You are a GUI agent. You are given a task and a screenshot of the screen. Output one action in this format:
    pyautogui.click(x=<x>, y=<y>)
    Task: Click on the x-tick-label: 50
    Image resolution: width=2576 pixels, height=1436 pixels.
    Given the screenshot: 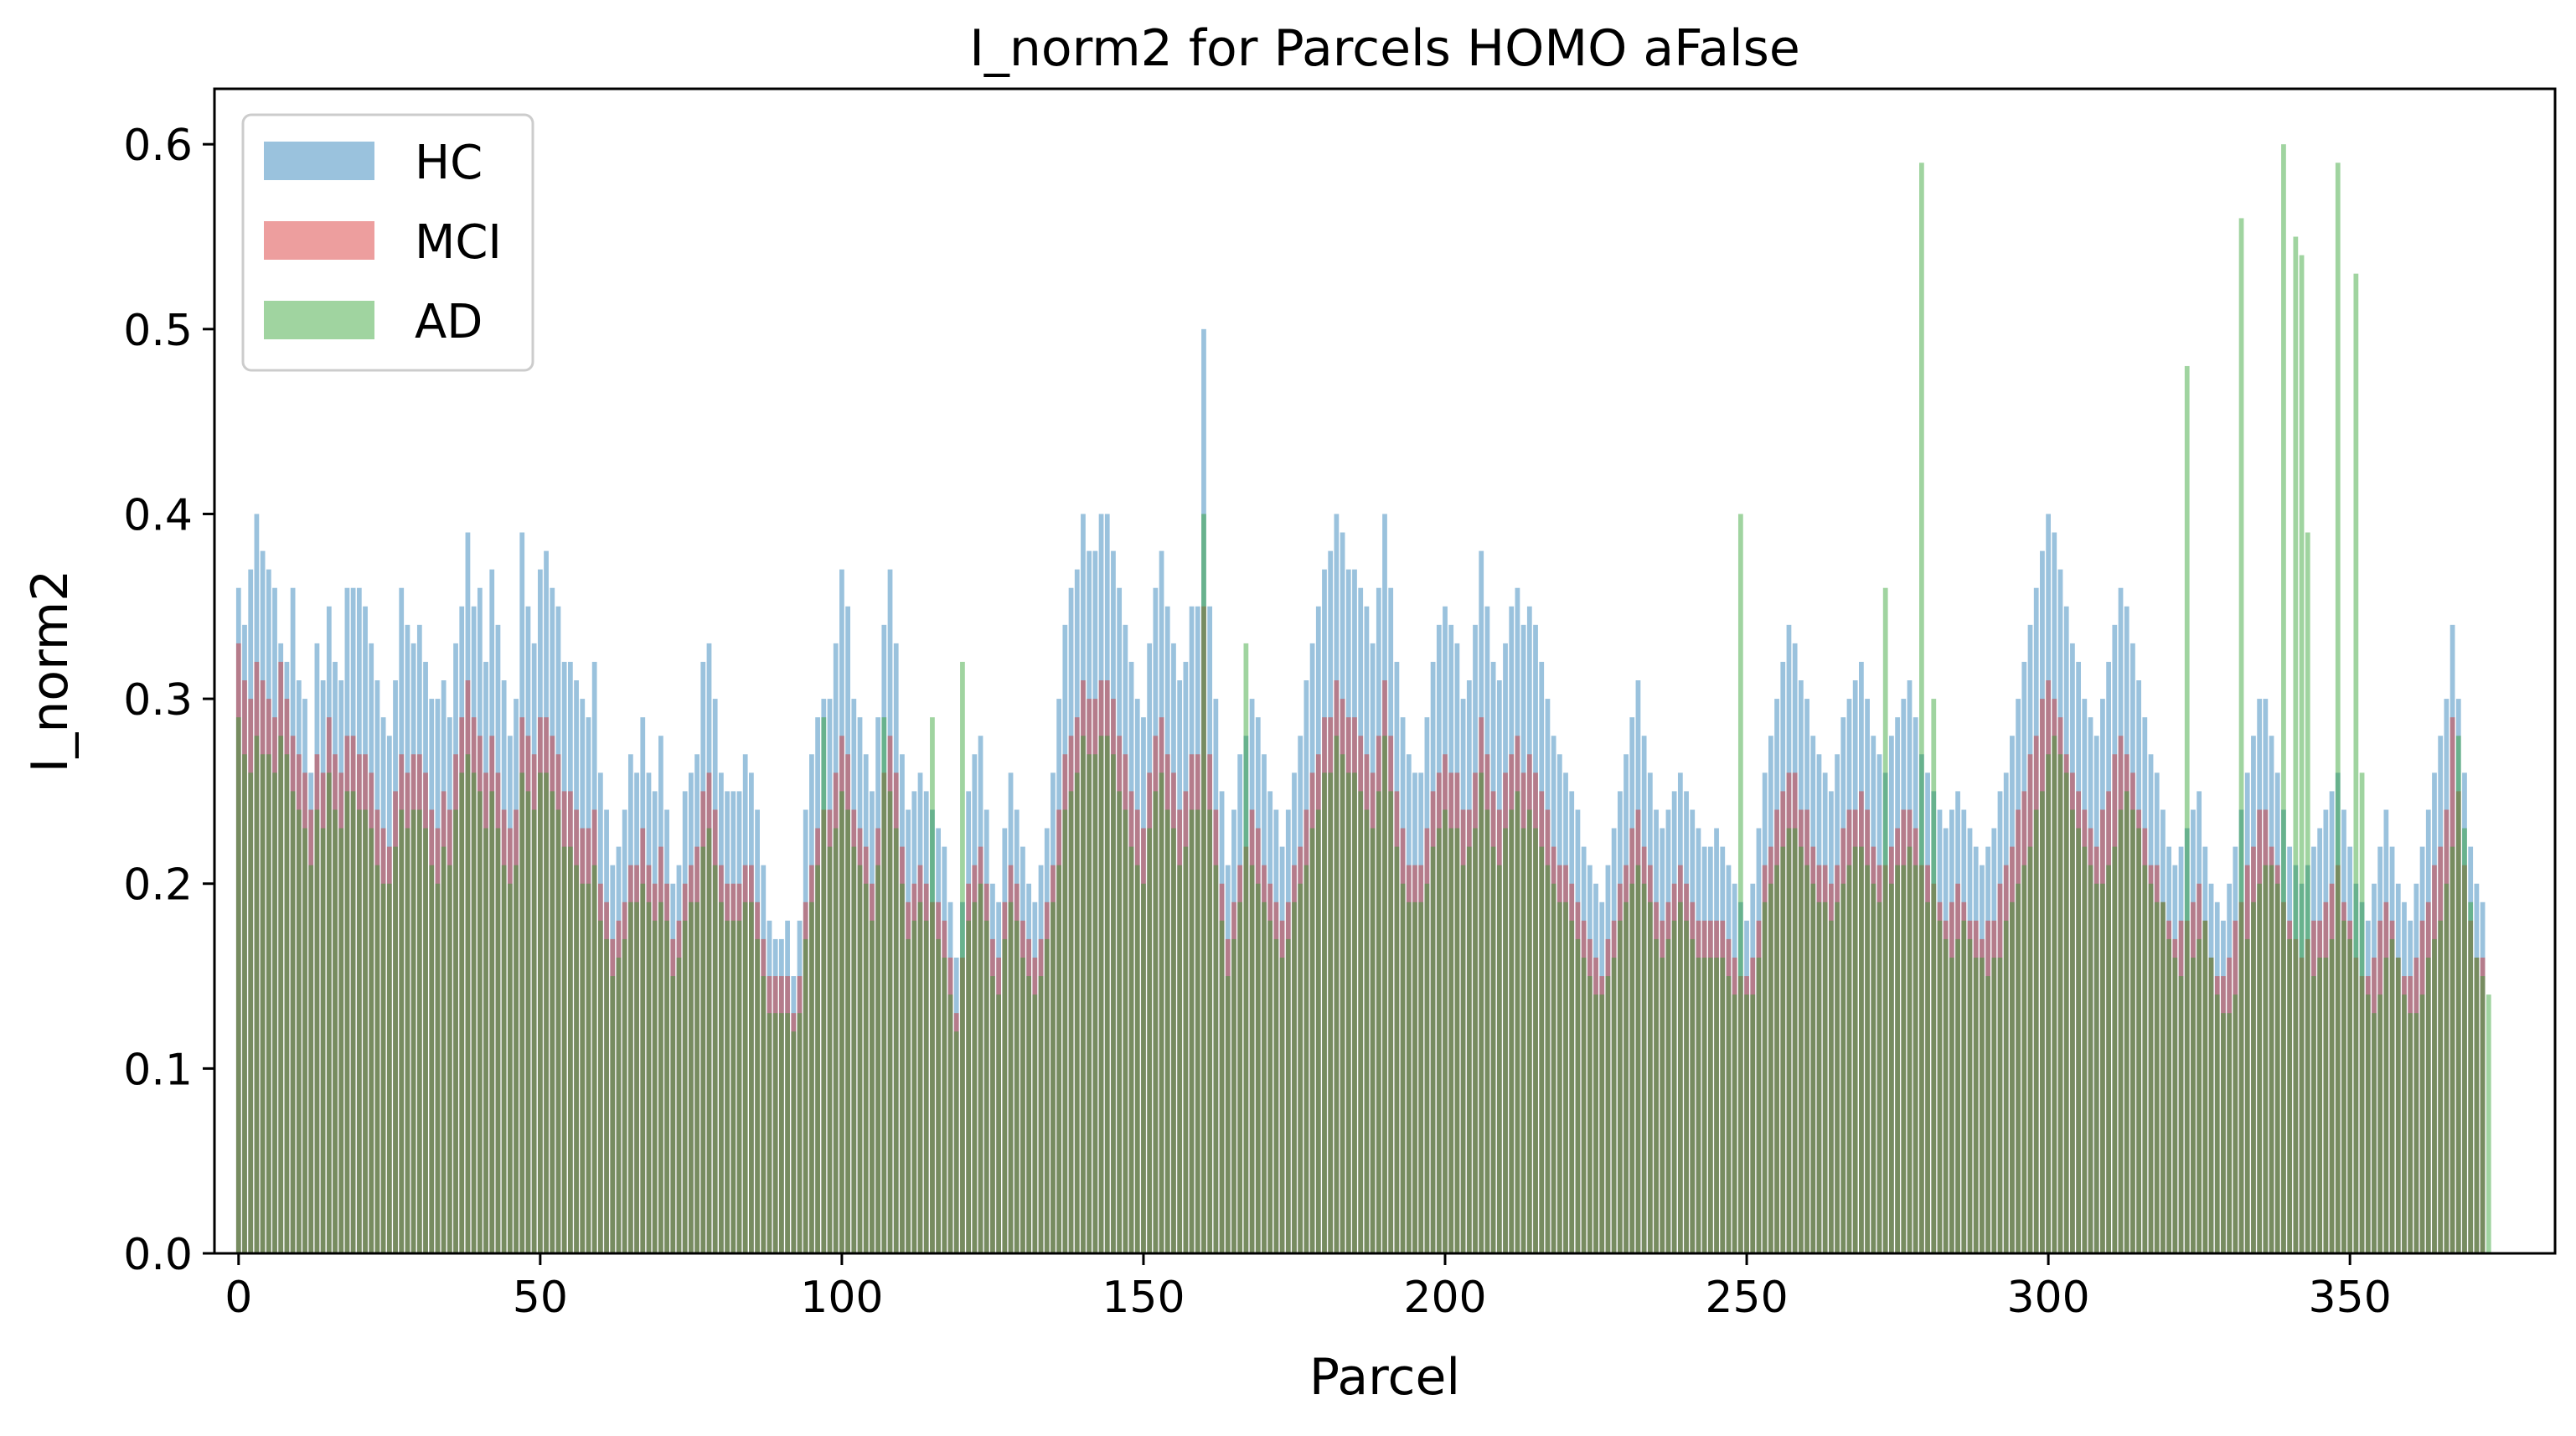 What is the action you would take?
    pyautogui.click(x=540, y=1298)
    